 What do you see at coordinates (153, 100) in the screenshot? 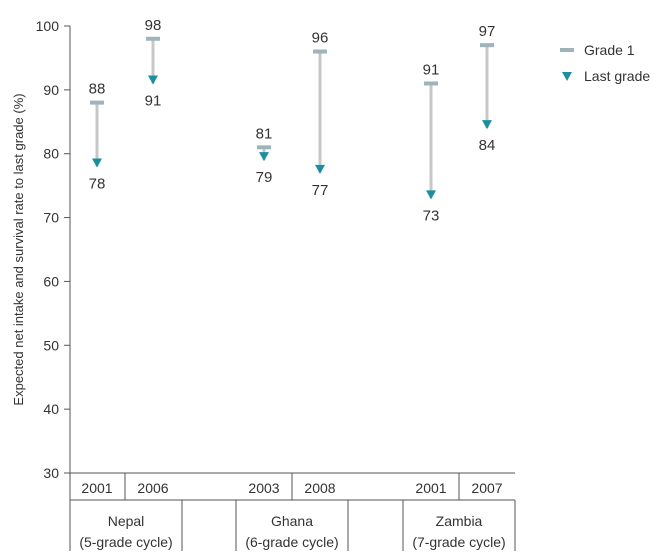
I see `data-label-lower: 91` at bounding box center [153, 100].